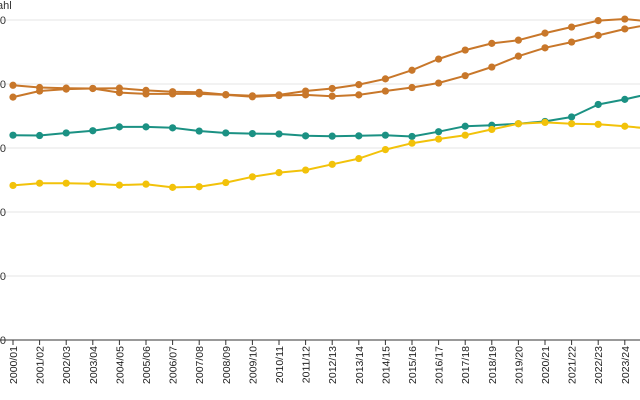 This screenshot has width=640, height=400. Describe the element at coordinates (41, 365) in the screenshot. I see `x-tick-label: 2001/02` at that location.